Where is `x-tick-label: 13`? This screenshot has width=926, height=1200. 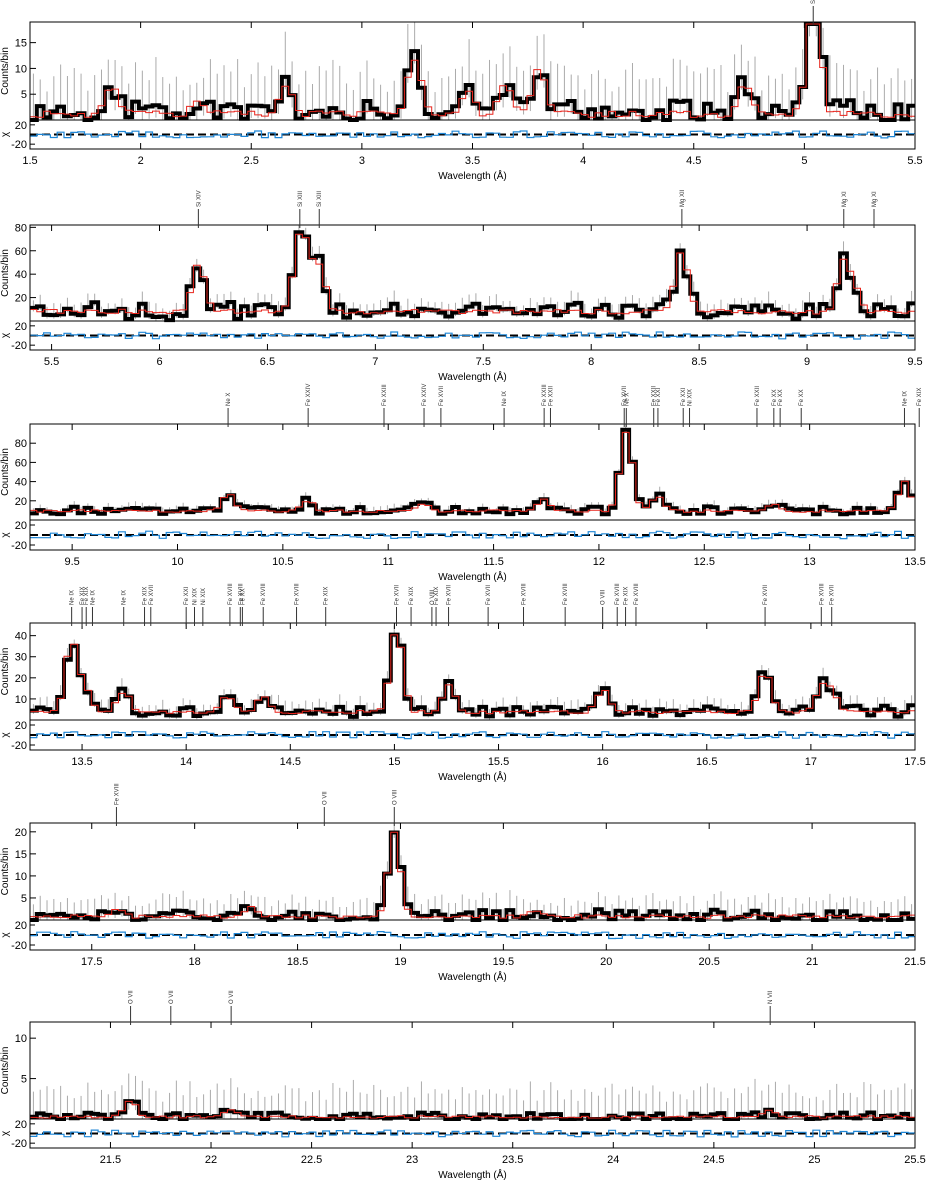 x-tick-label: 13 is located at coordinates (810, 562).